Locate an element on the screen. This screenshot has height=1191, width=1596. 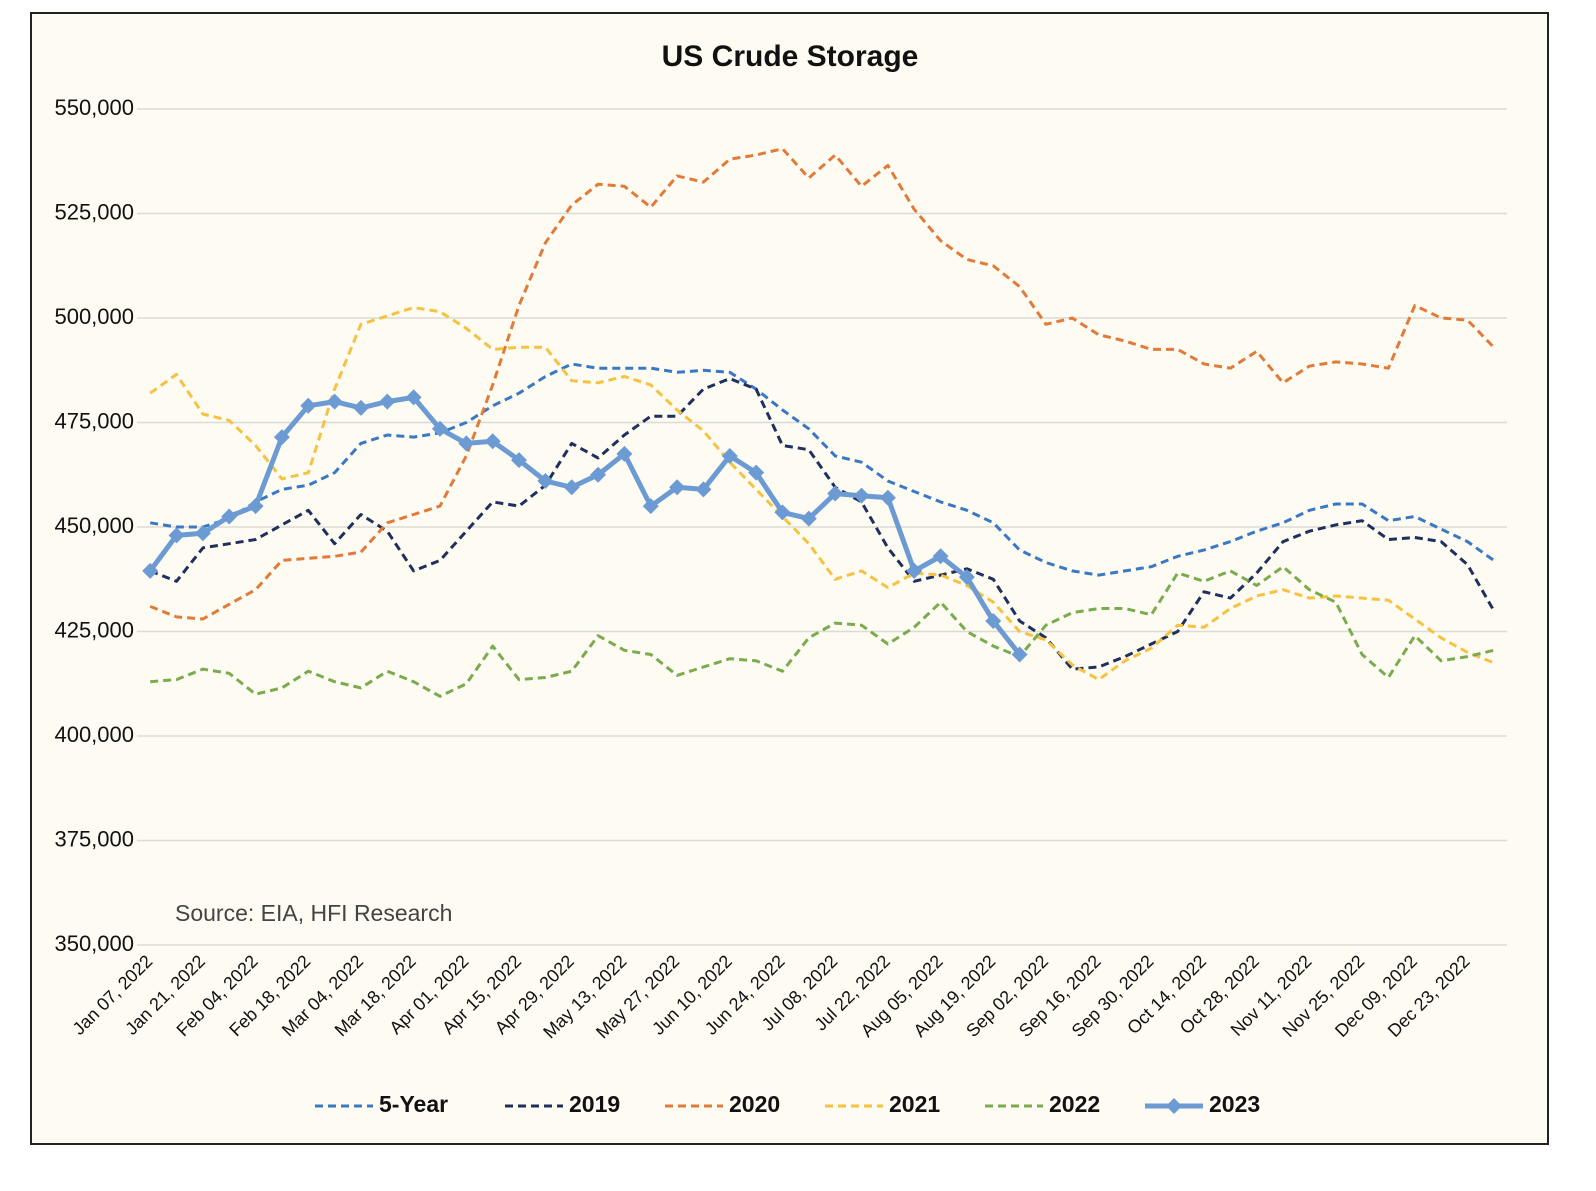
y-tick-label: 475,000 is located at coordinates (94, 420).